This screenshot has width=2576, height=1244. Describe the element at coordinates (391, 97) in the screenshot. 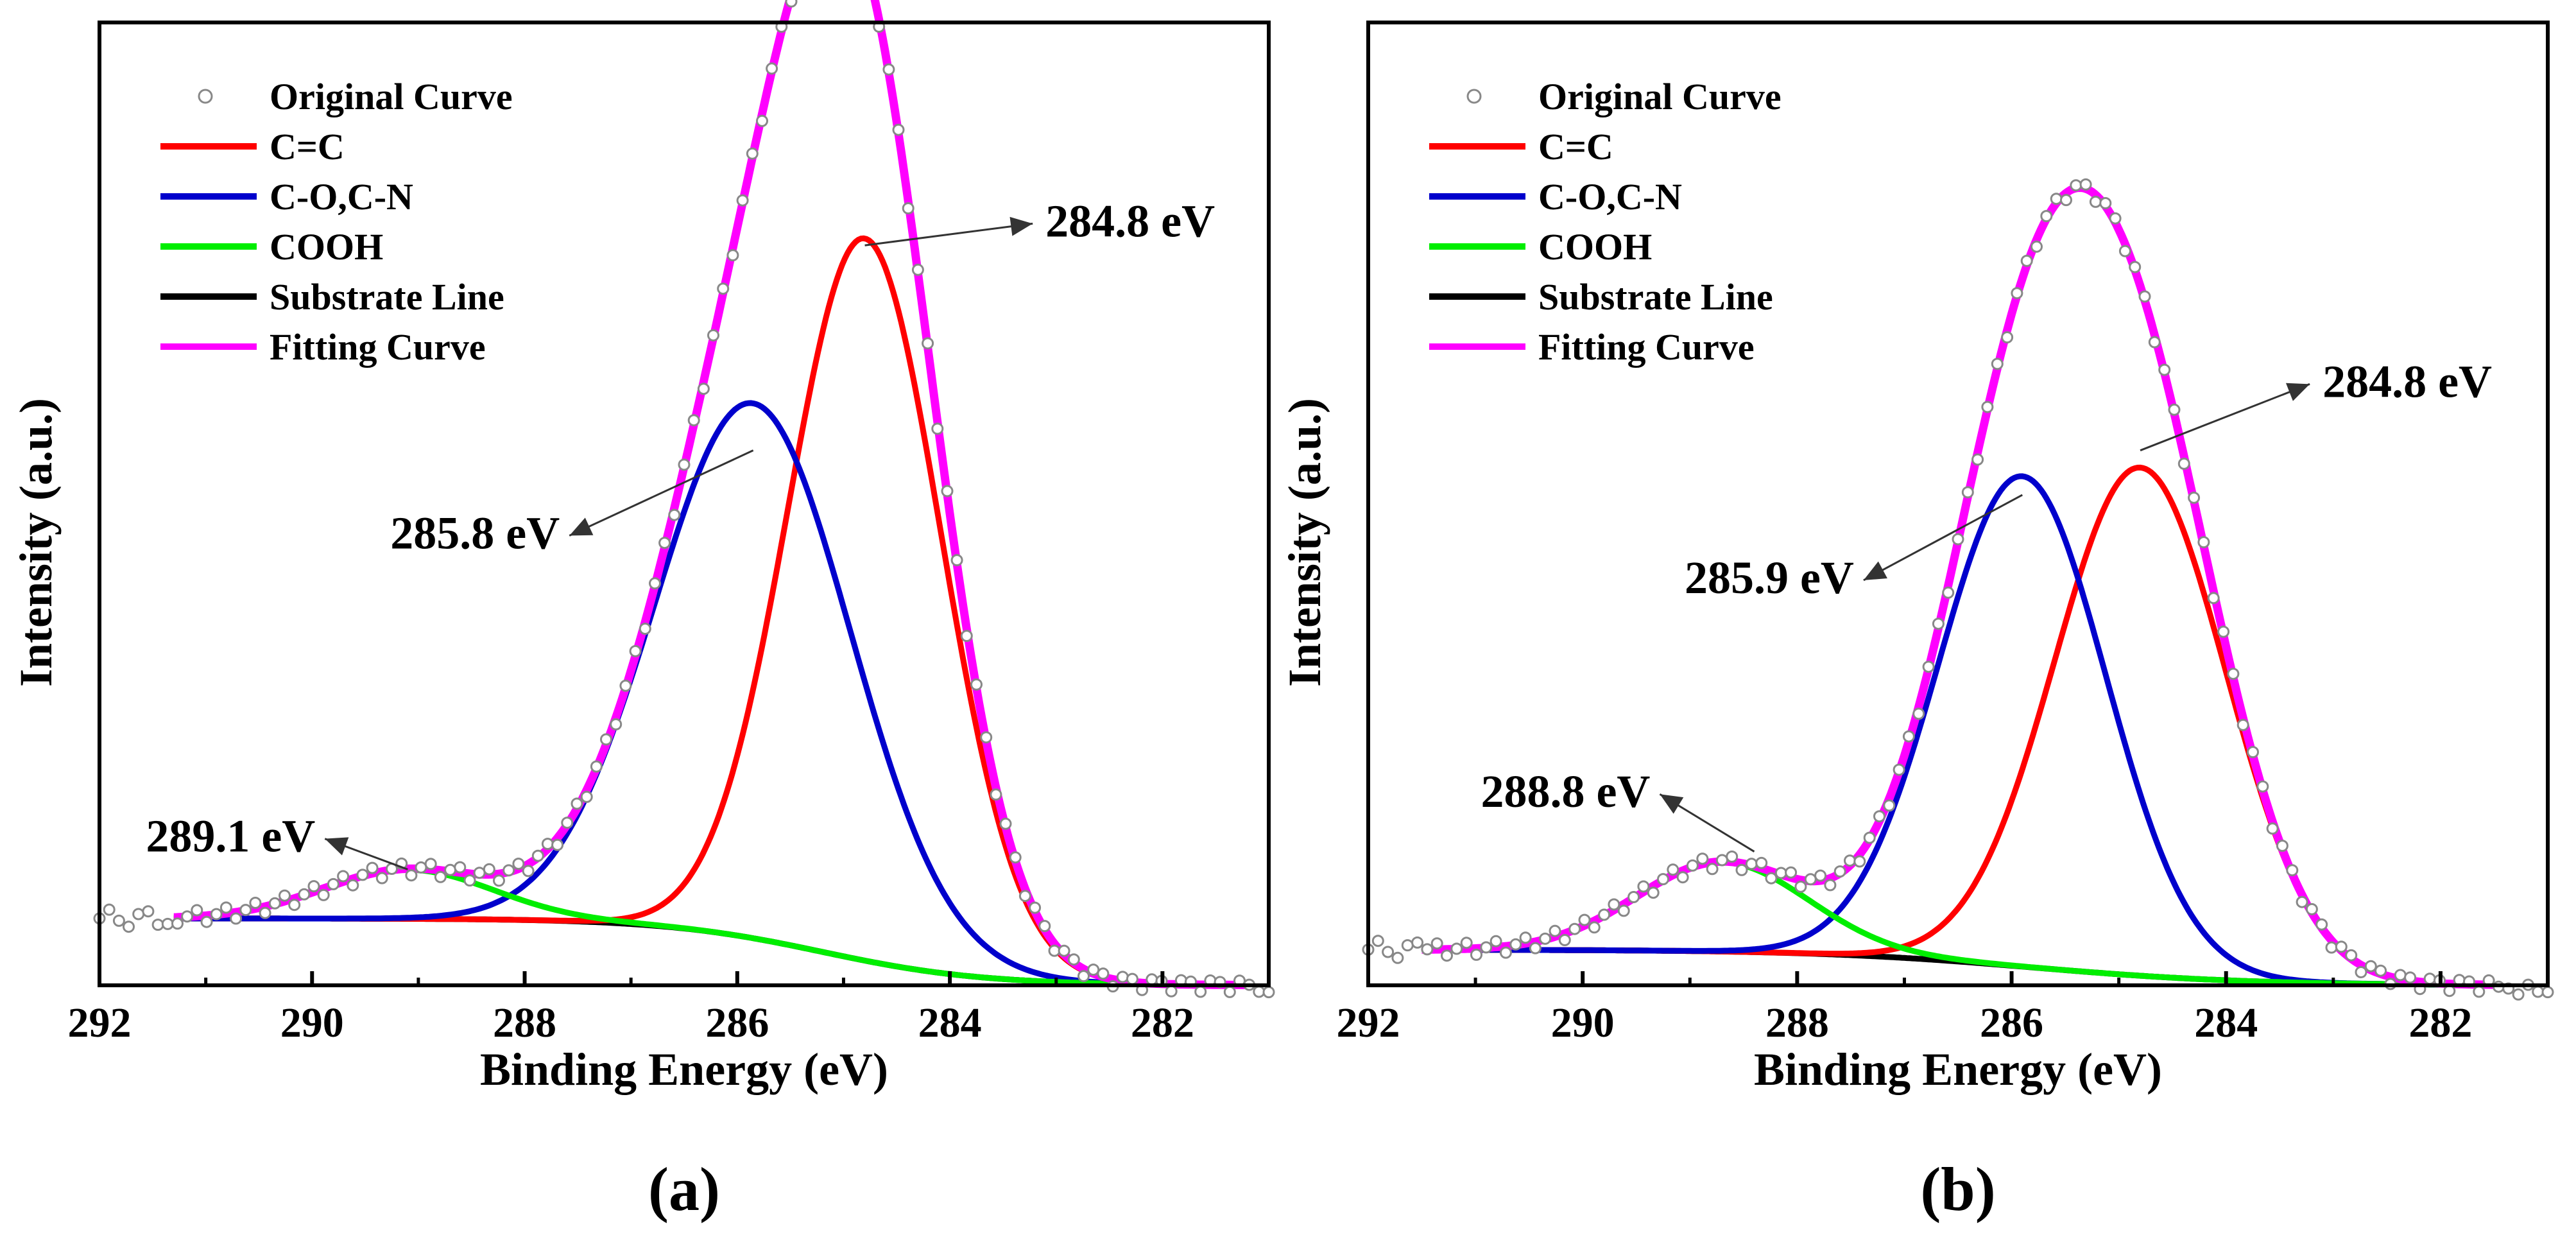

I see `legend-label-original-curve-a: Original Curve` at that location.